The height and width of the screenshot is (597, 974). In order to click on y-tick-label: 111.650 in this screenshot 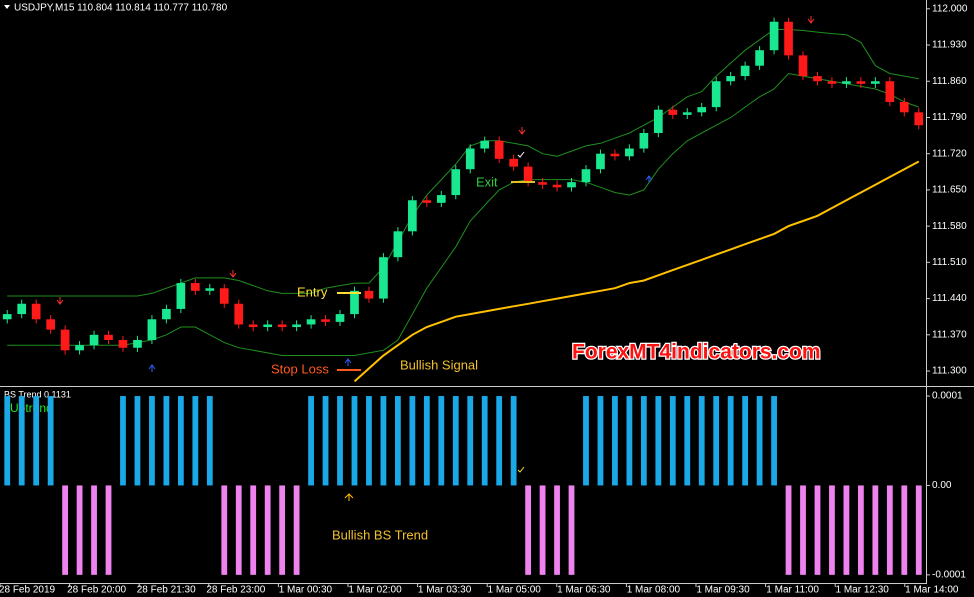, I will do `click(949, 190)`.